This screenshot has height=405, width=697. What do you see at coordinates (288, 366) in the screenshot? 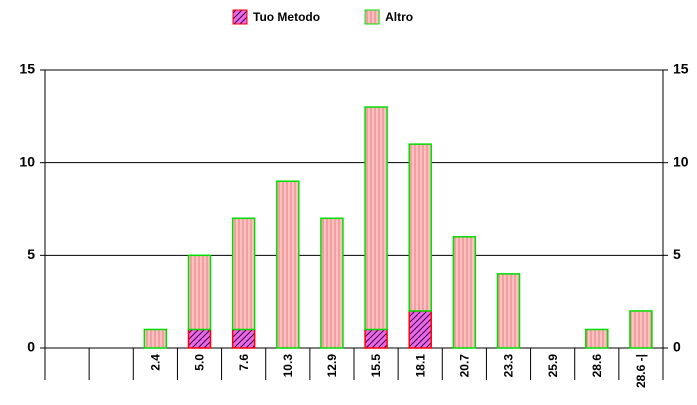
I see `x-tick-label: 10.3` at bounding box center [288, 366].